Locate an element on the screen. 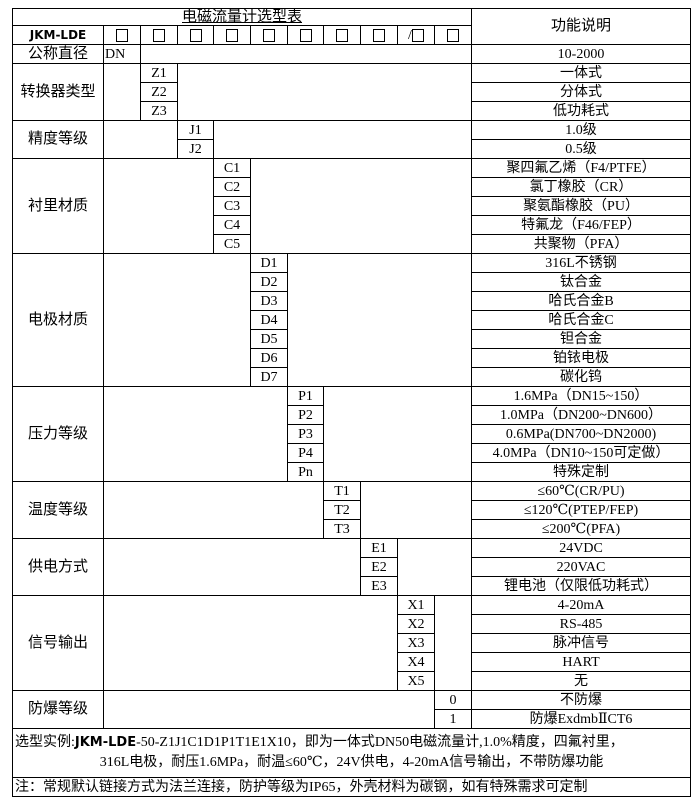  option-description: 0.6MPa(DN700~DN2000) is located at coordinates (581, 434).